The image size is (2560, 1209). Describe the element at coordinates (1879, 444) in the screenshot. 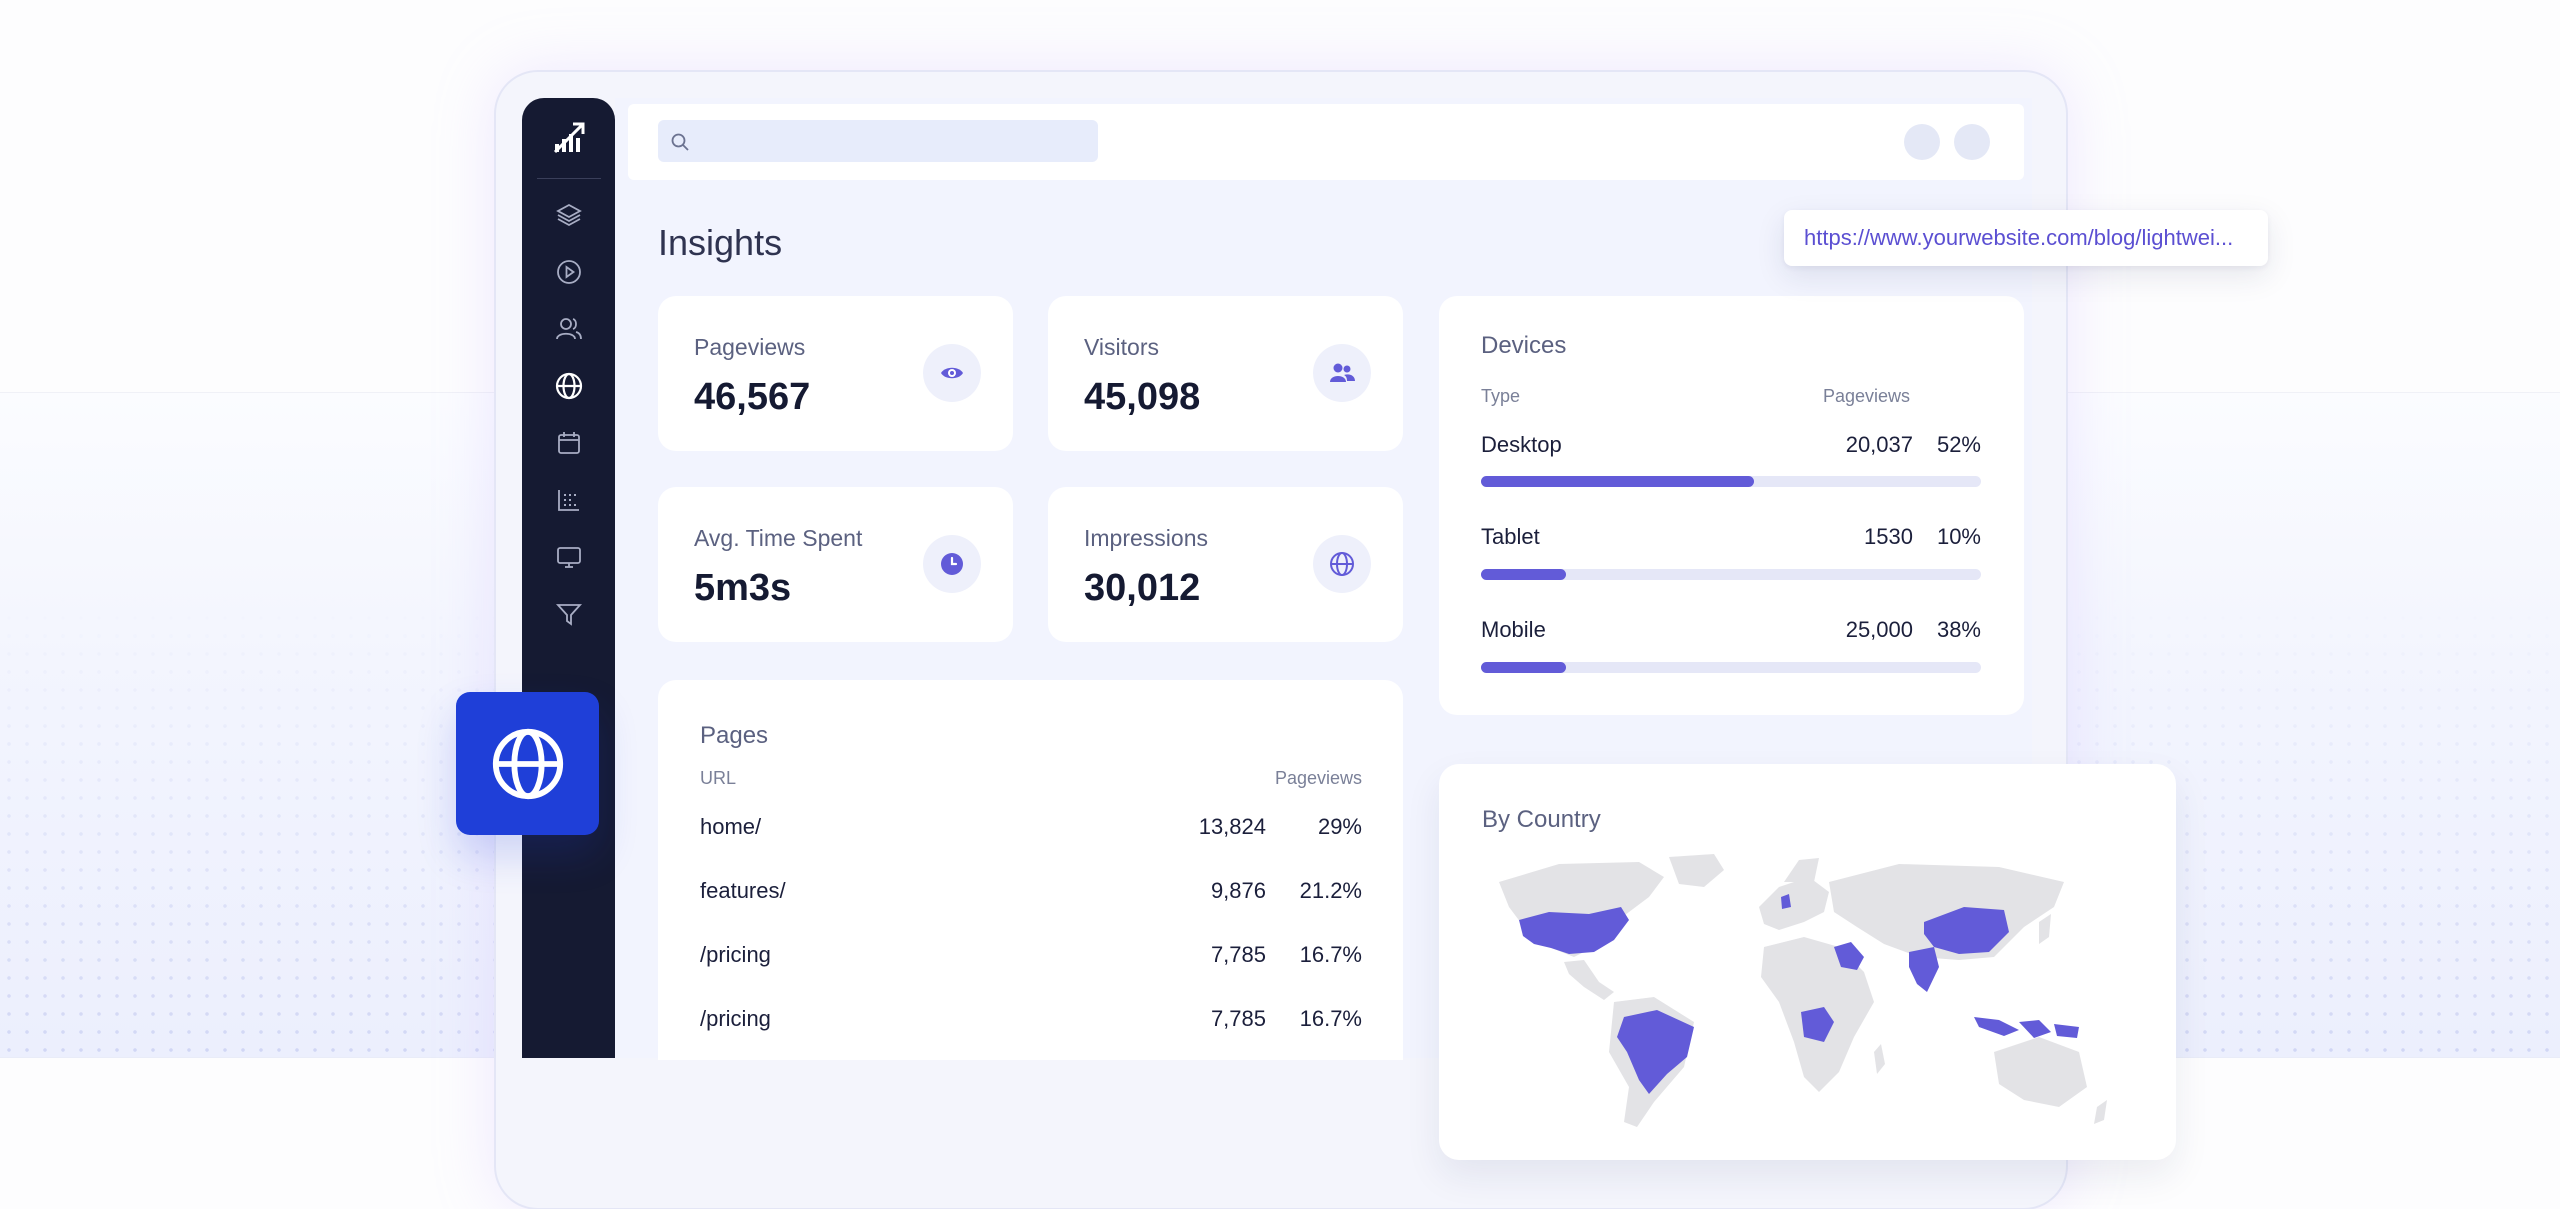

I see `device-pageviews: 20,037` at that location.